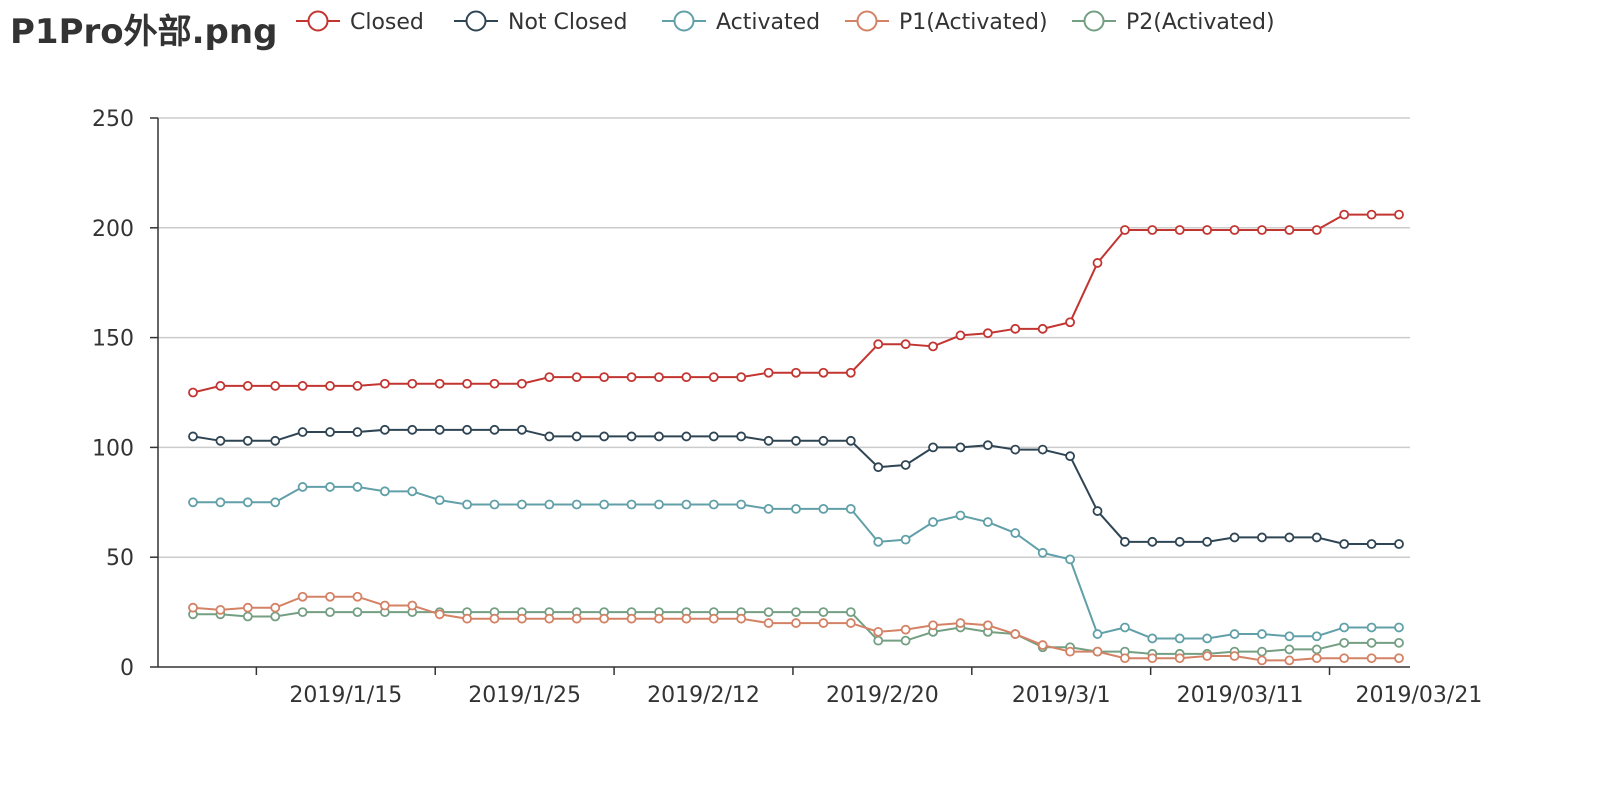 Image resolution: width=1600 pixels, height=800 pixels. Describe the element at coordinates (1173, 22) in the screenshot. I see `legend-item: P2(Activated)` at that location.